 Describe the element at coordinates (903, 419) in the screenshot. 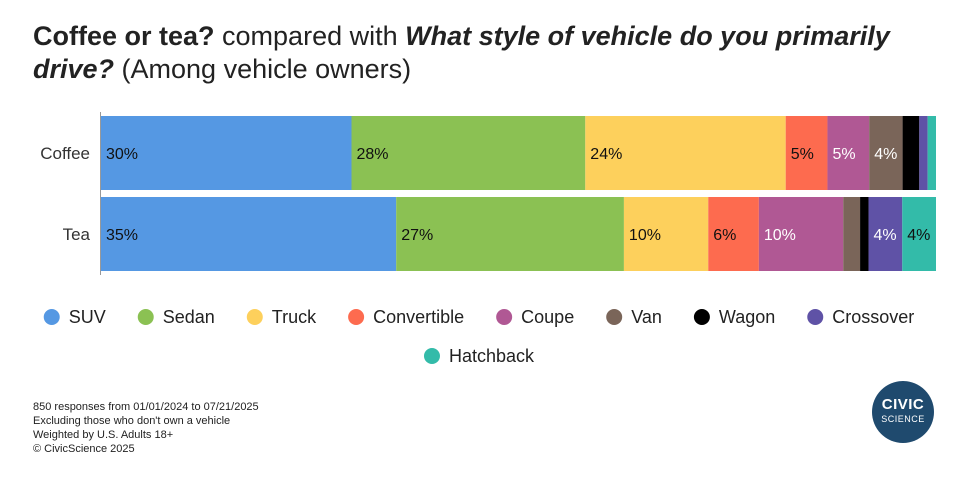

I see `logo-line-2: SCIENCE` at that location.